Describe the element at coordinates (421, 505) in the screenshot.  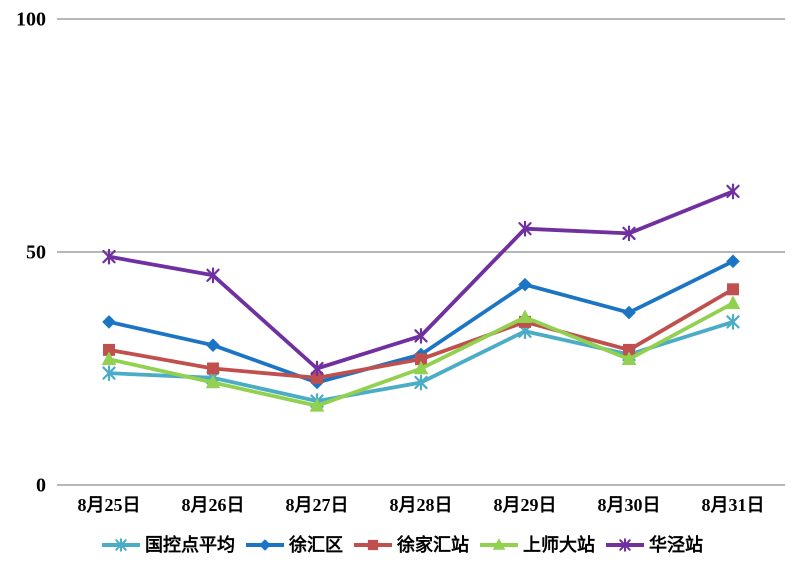
I see `x-tick-label: 8月28日` at that location.